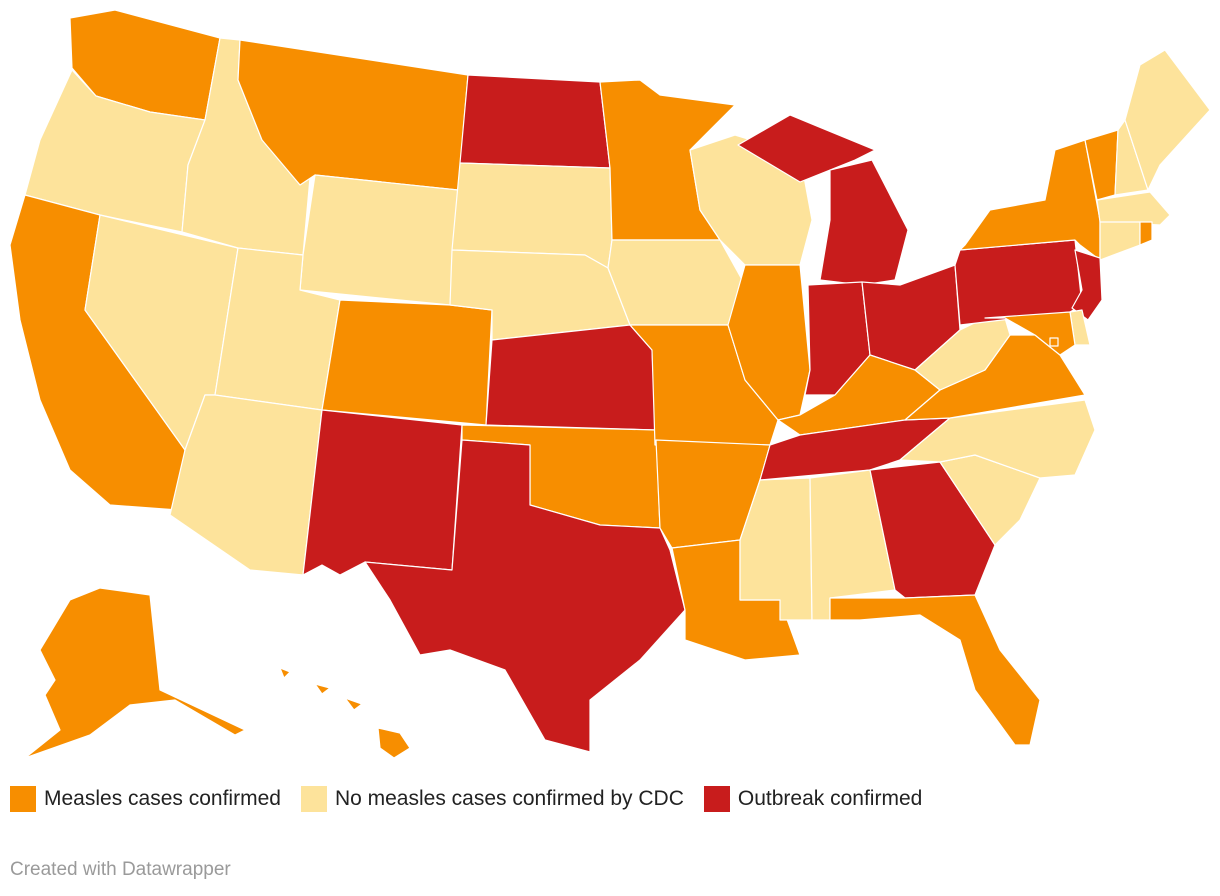  Describe the element at coordinates (379, 240) in the screenshot. I see `state-WY` at that location.